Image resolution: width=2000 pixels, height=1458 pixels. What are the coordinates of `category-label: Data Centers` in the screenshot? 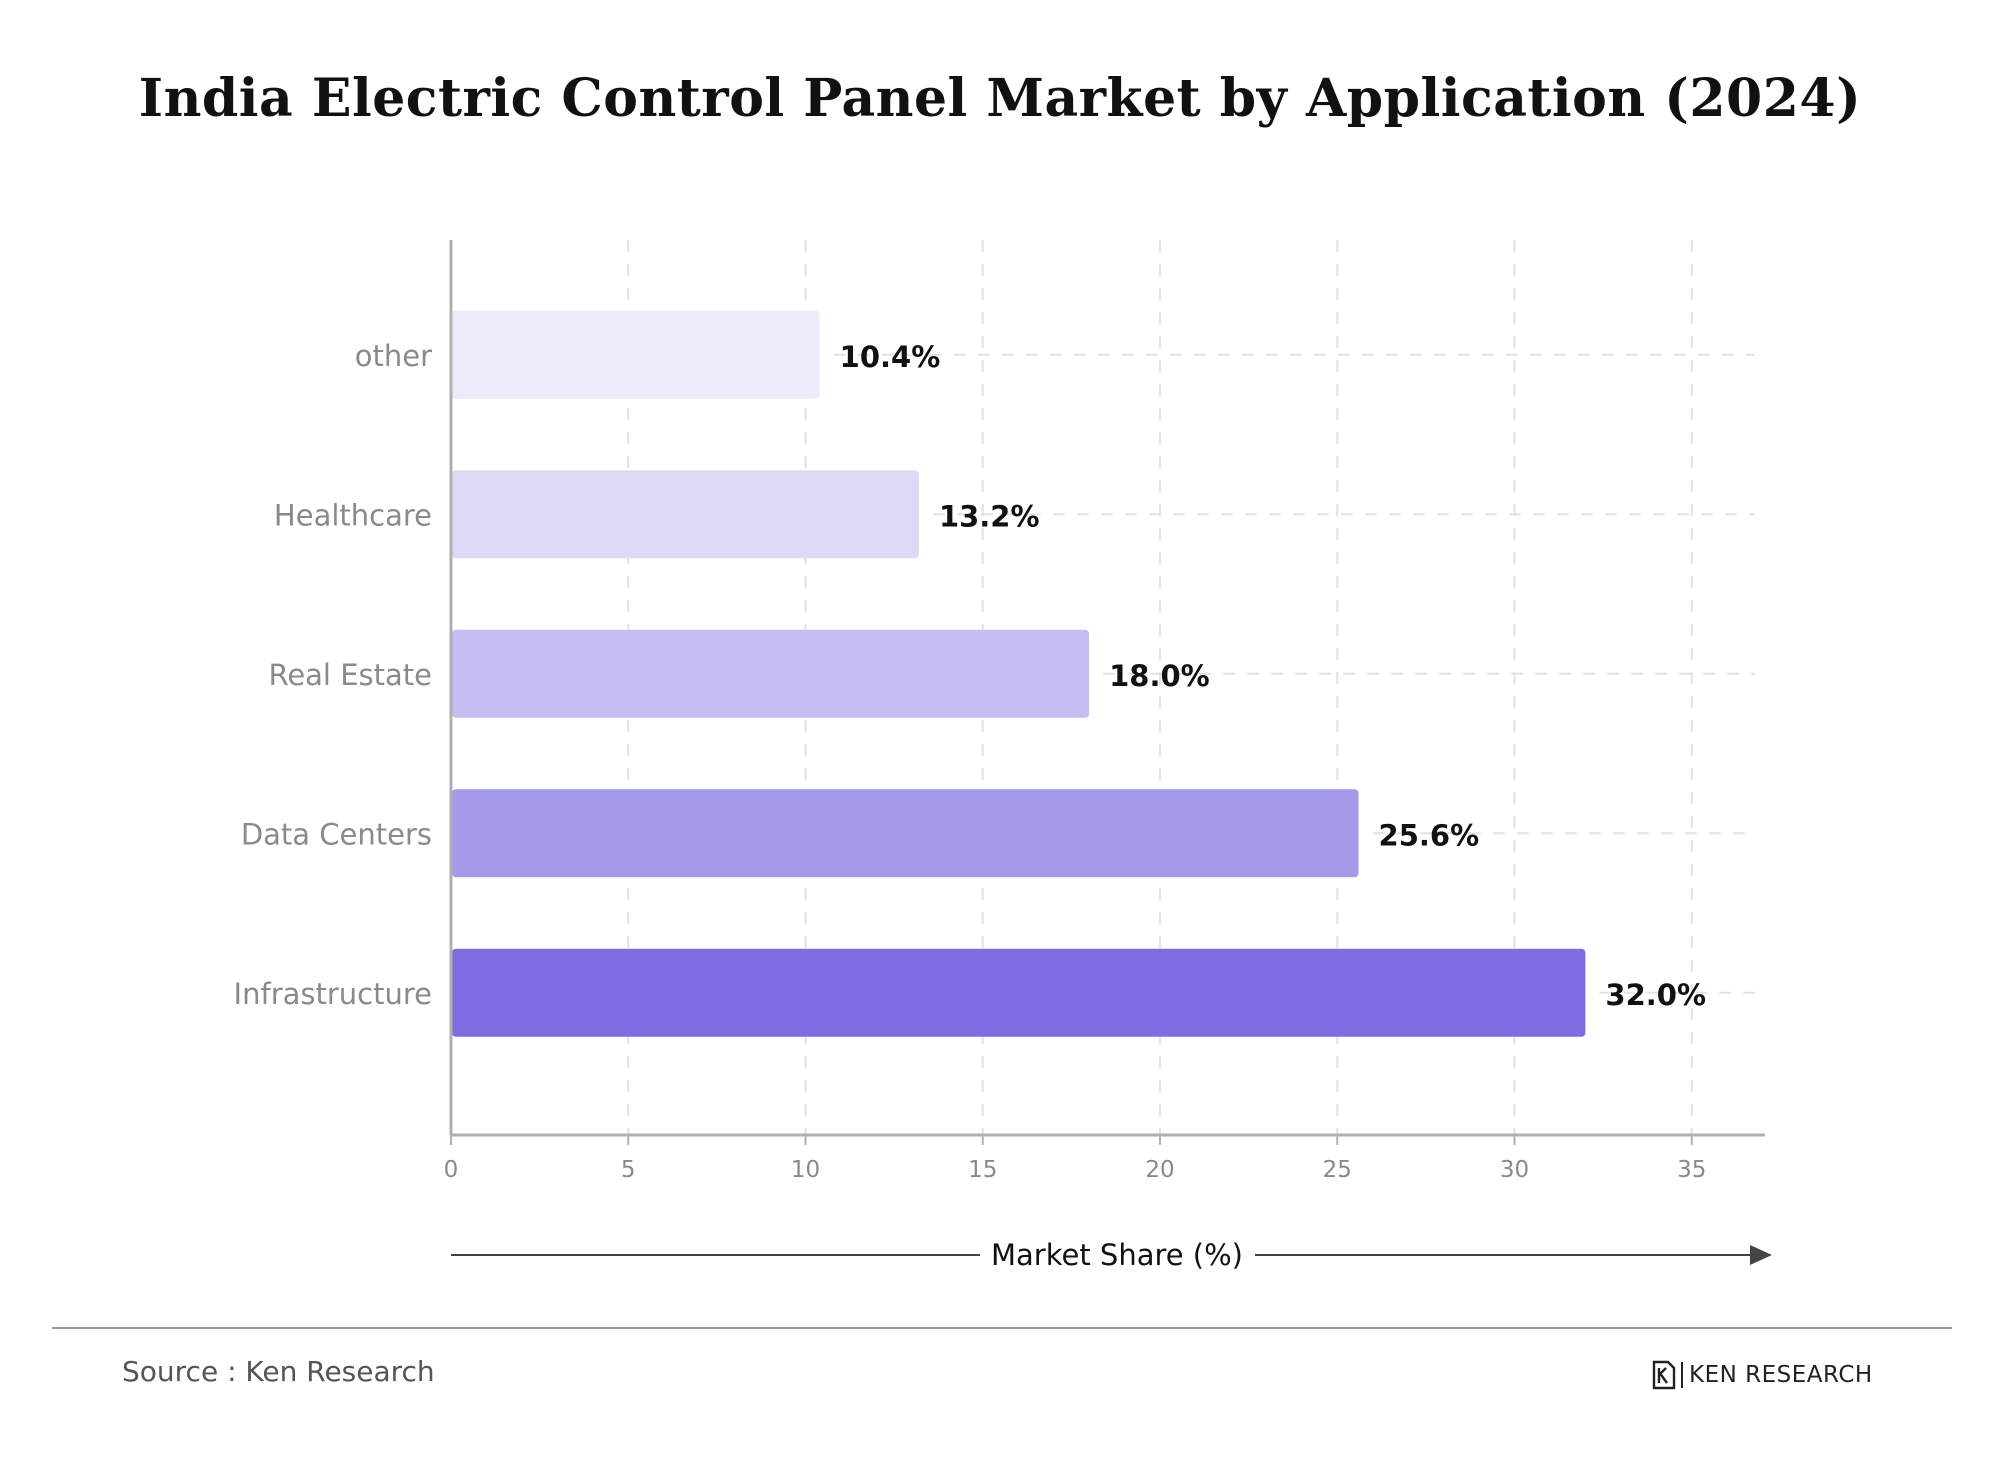 It's located at (336, 834).